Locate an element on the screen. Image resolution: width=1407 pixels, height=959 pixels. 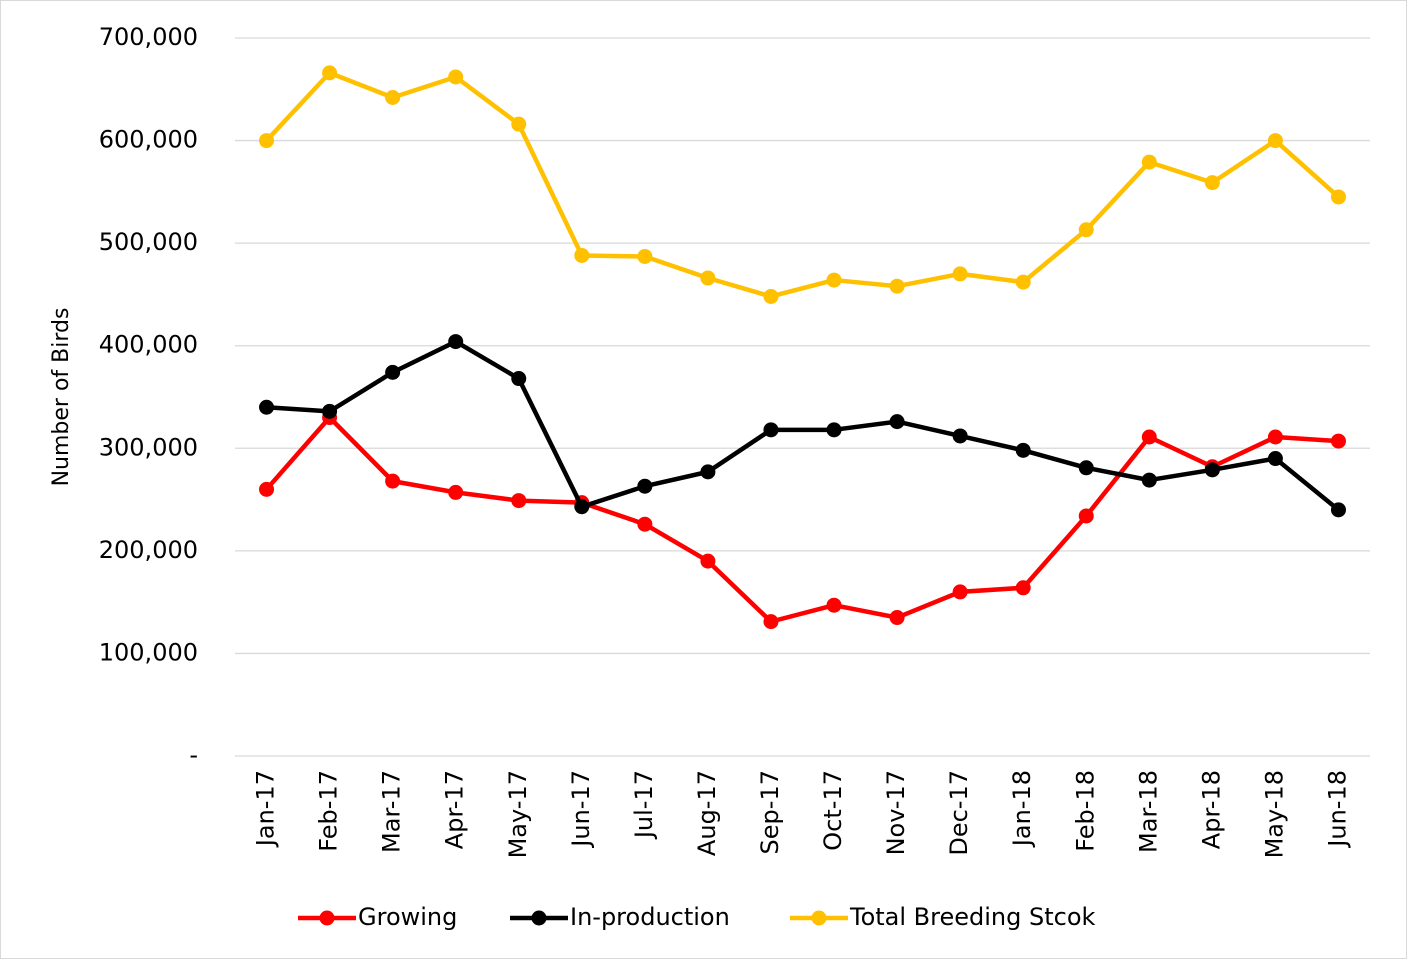
legend-label: Total Breeding Stcok is located at coordinates (972, 917).